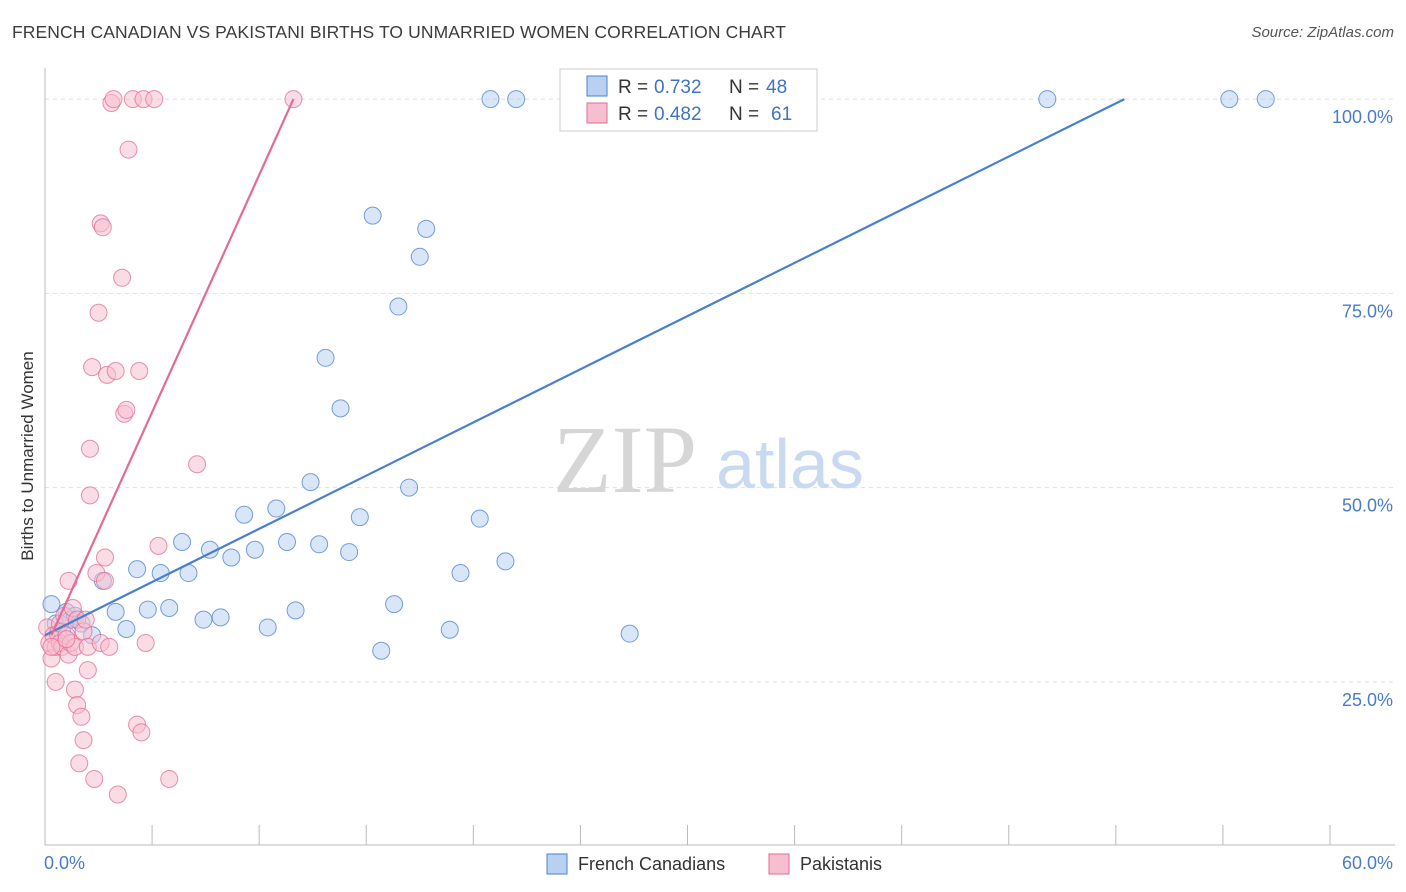 The width and height of the screenshot is (1406, 892). What do you see at coordinates (779, 864) in the screenshot?
I see `bottom-legend-swatch-pakistanis` at bounding box center [779, 864].